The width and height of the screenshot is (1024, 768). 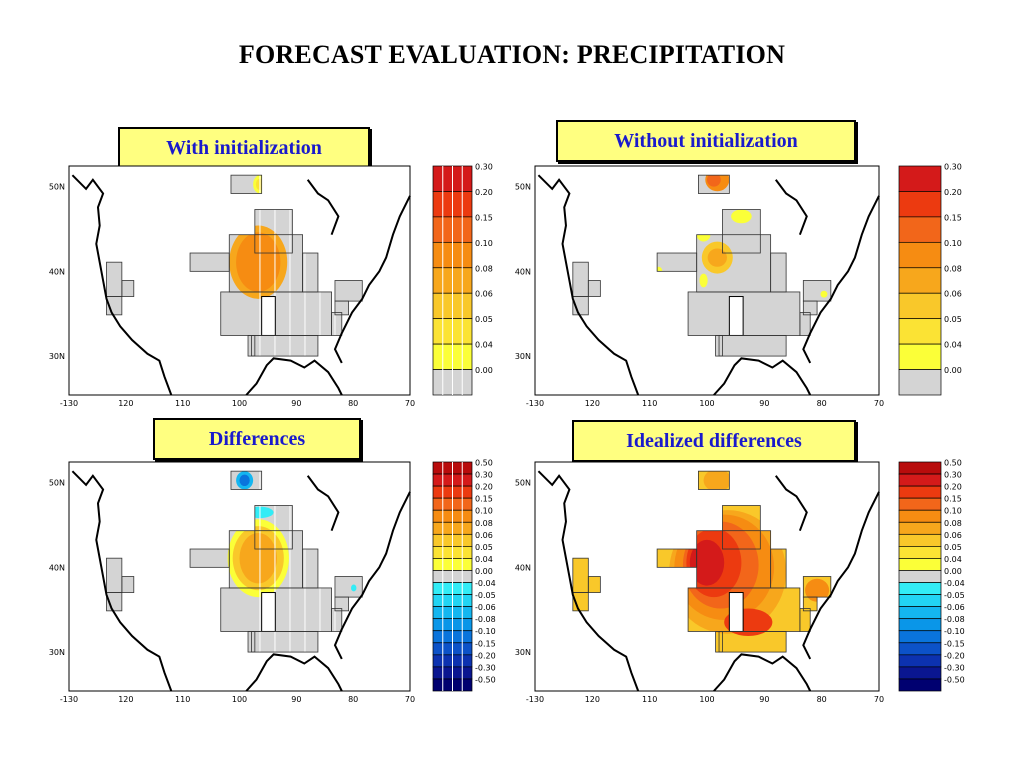 I want to click on colorbar-label: -0.04, so click(x=485, y=583).